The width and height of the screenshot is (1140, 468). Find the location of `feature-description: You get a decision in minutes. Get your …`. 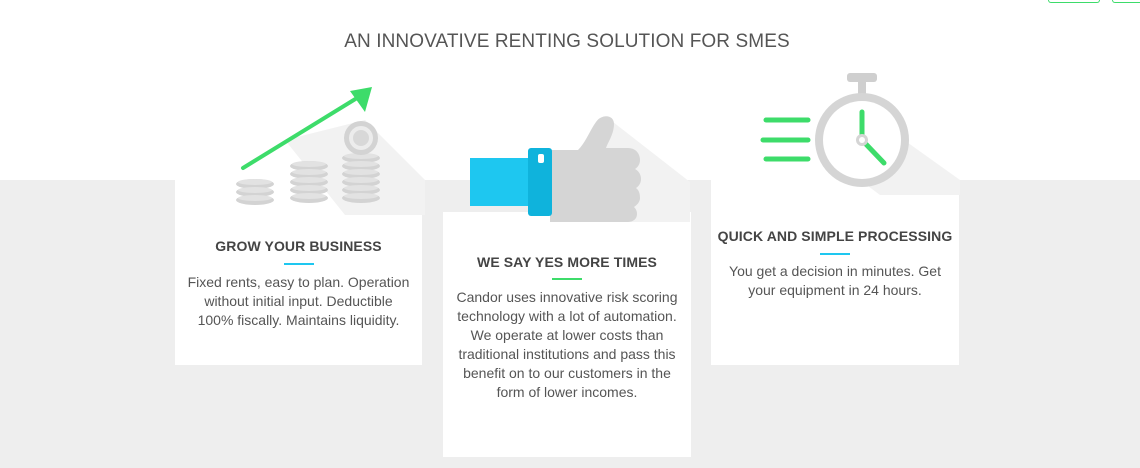

feature-description: You get a decision in minutes. Get your … is located at coordinates (835, 280).